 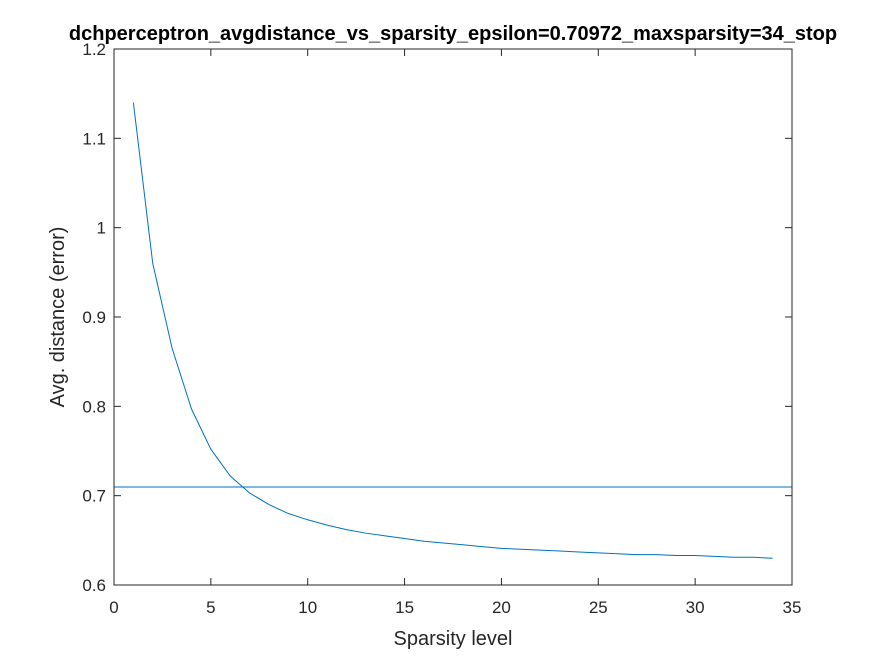 I want to click on x-tick-label: 15, so click(x=404, y=607).